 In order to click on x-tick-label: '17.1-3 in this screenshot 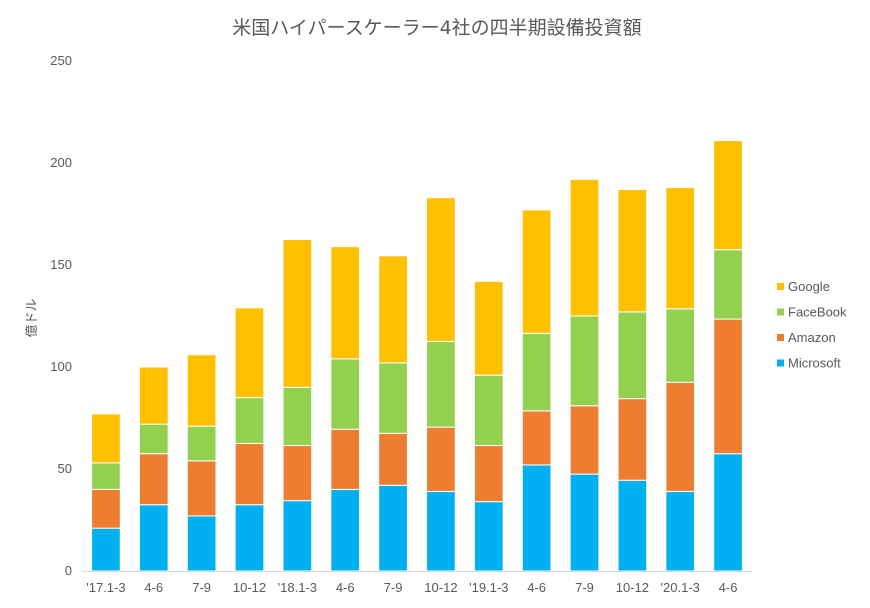, I will do `click(105, 587)`.